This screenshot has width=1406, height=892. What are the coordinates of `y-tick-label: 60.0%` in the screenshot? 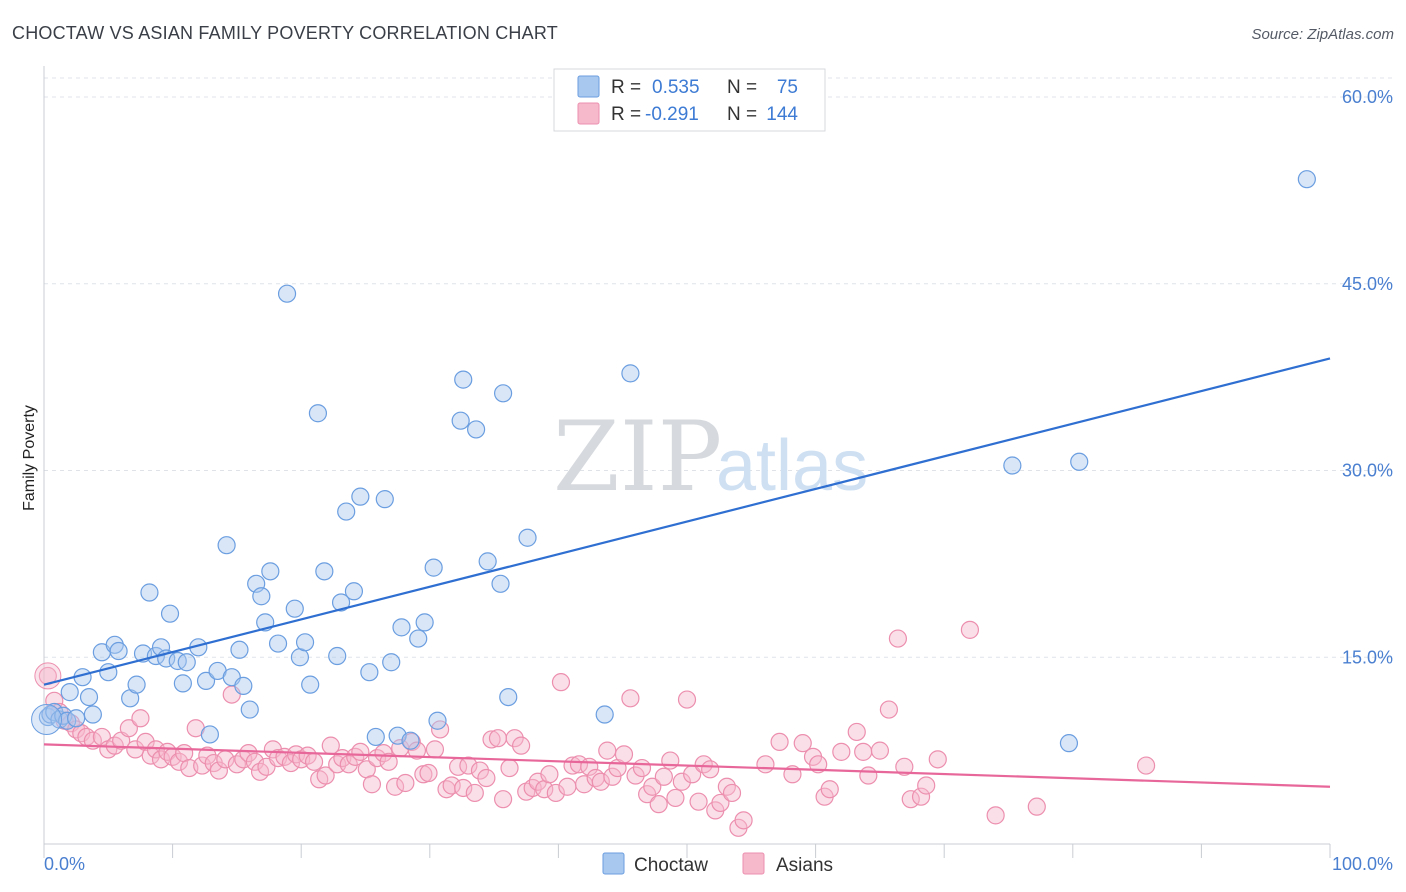 It's located at (1367, 97).